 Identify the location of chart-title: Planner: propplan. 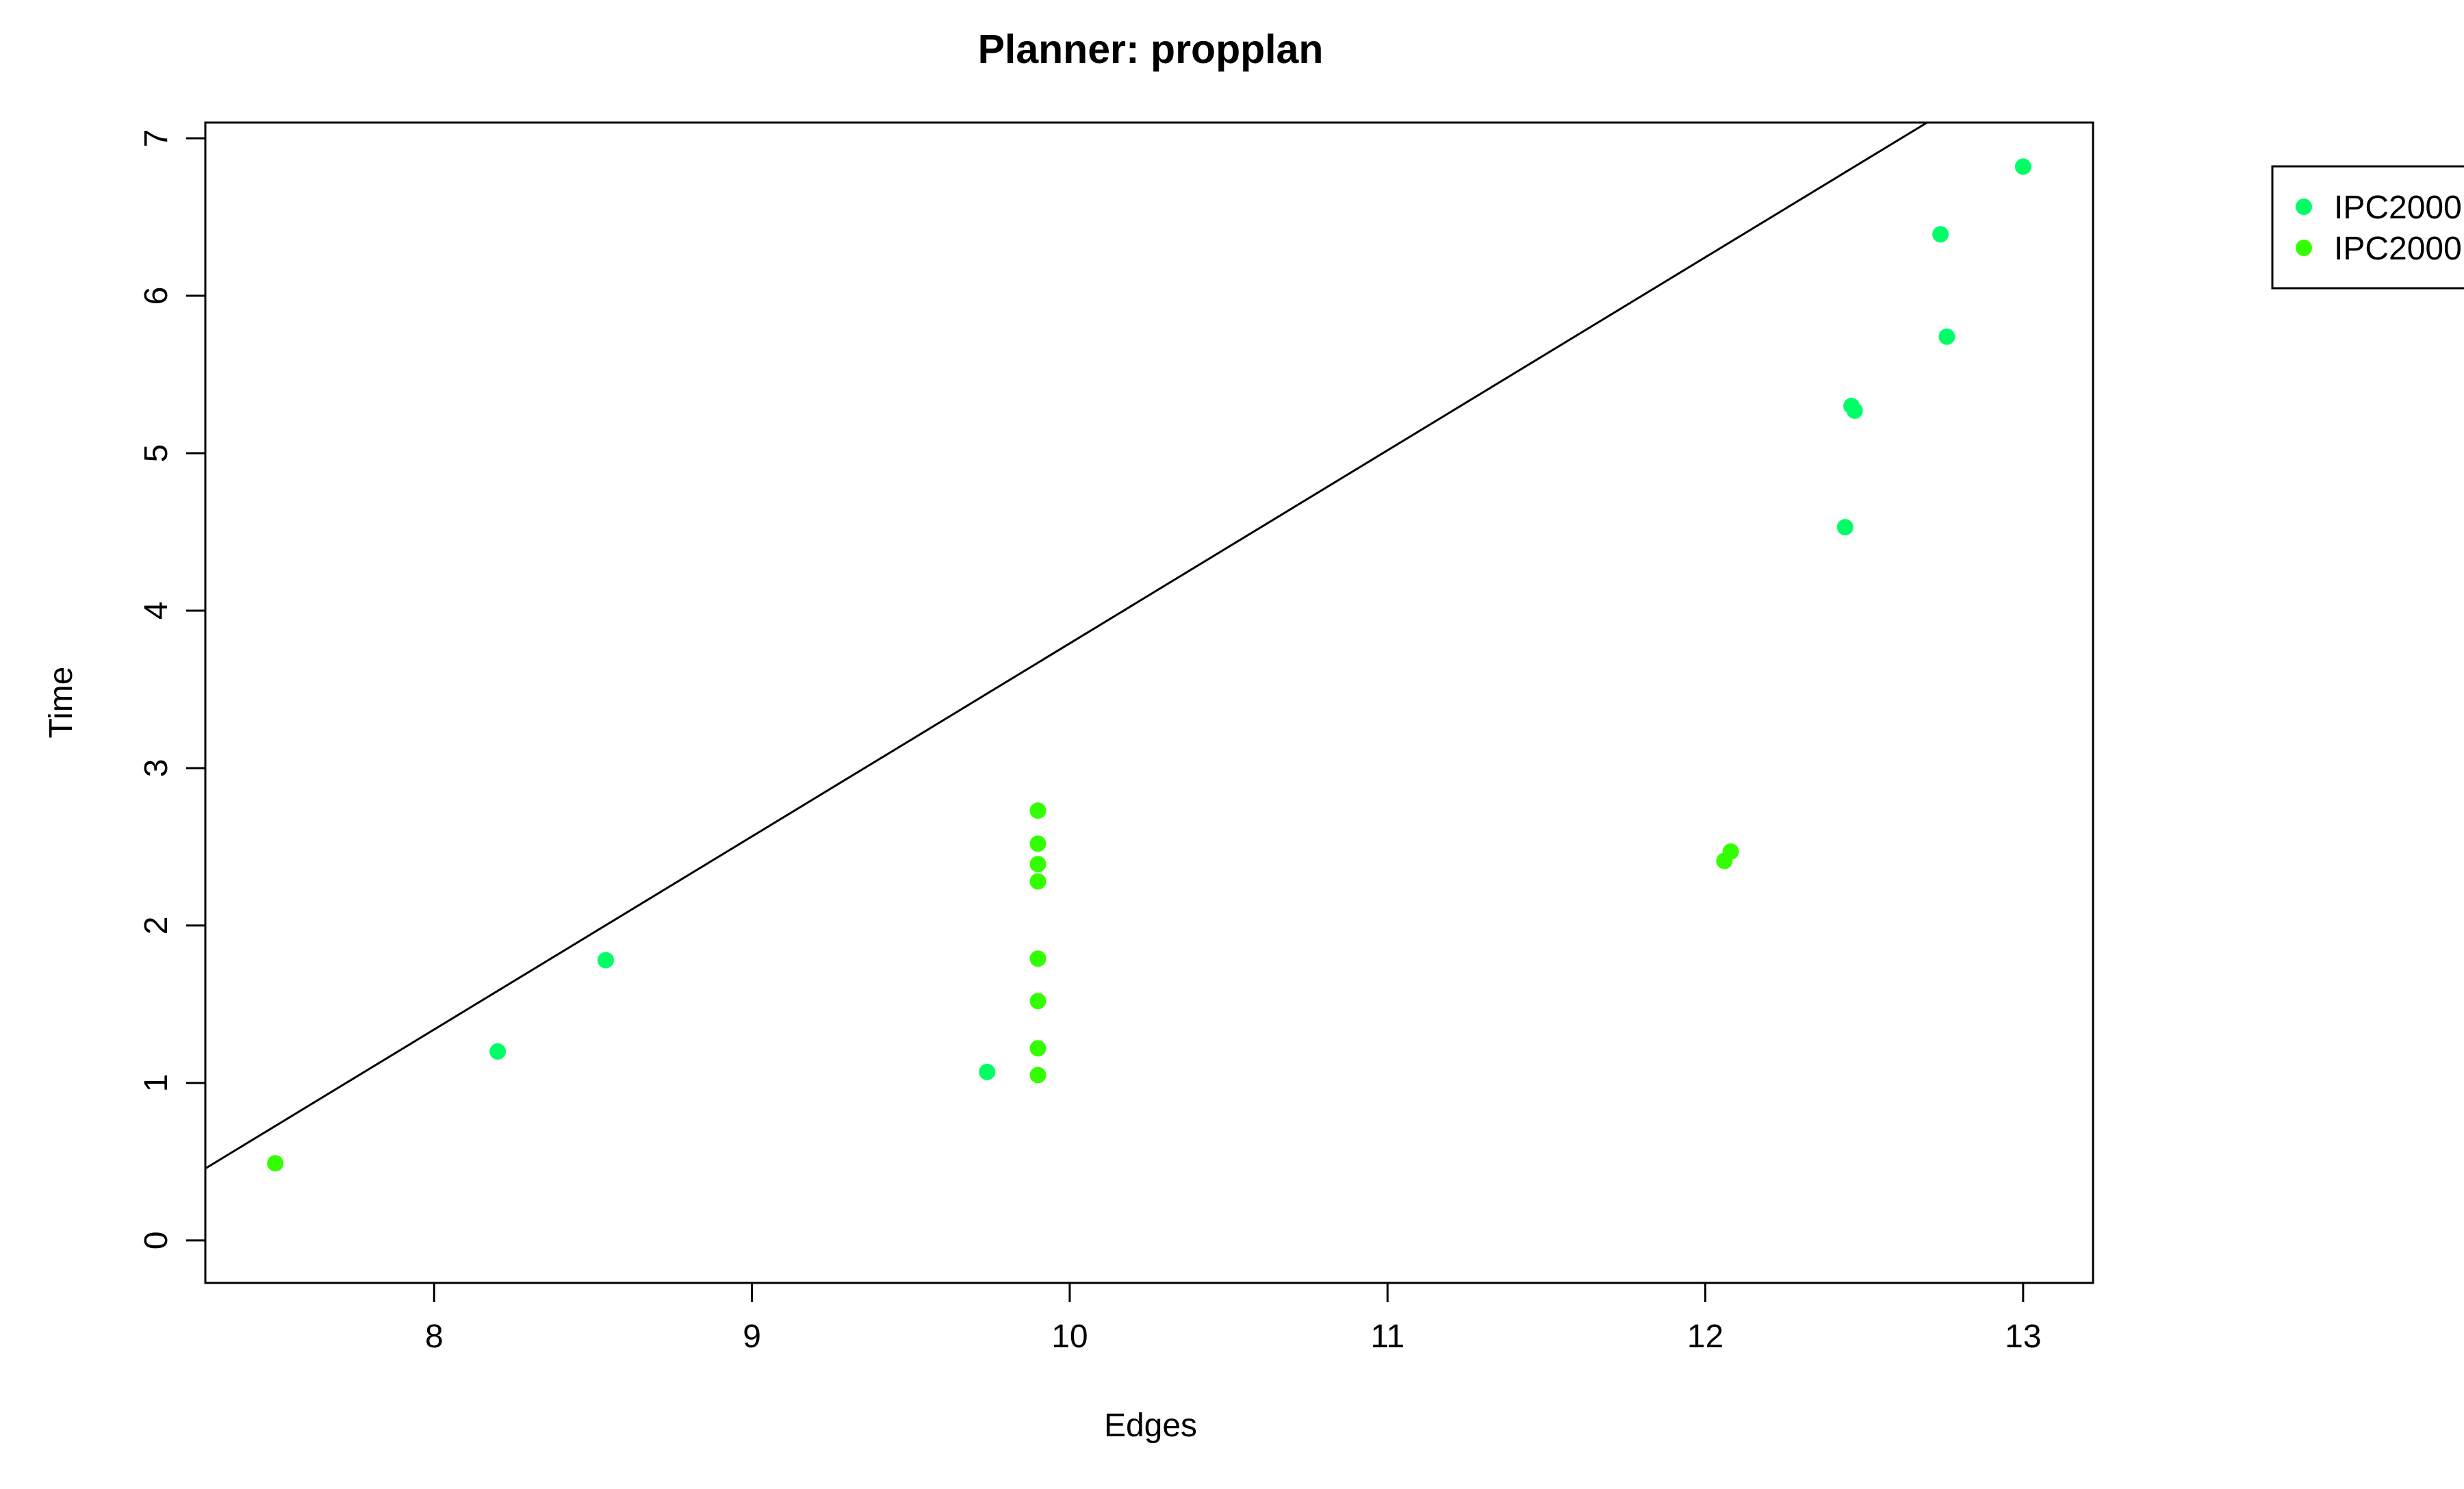
(1151, 49).